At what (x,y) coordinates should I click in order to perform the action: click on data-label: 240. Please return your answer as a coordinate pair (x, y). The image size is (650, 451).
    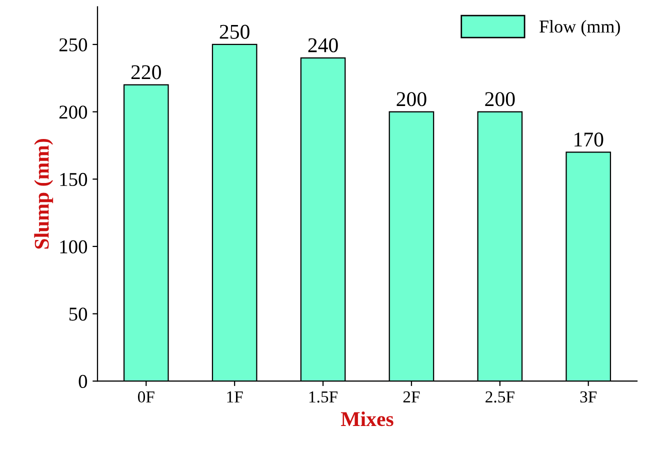
    Looking at the image, I should click on (323, 45).